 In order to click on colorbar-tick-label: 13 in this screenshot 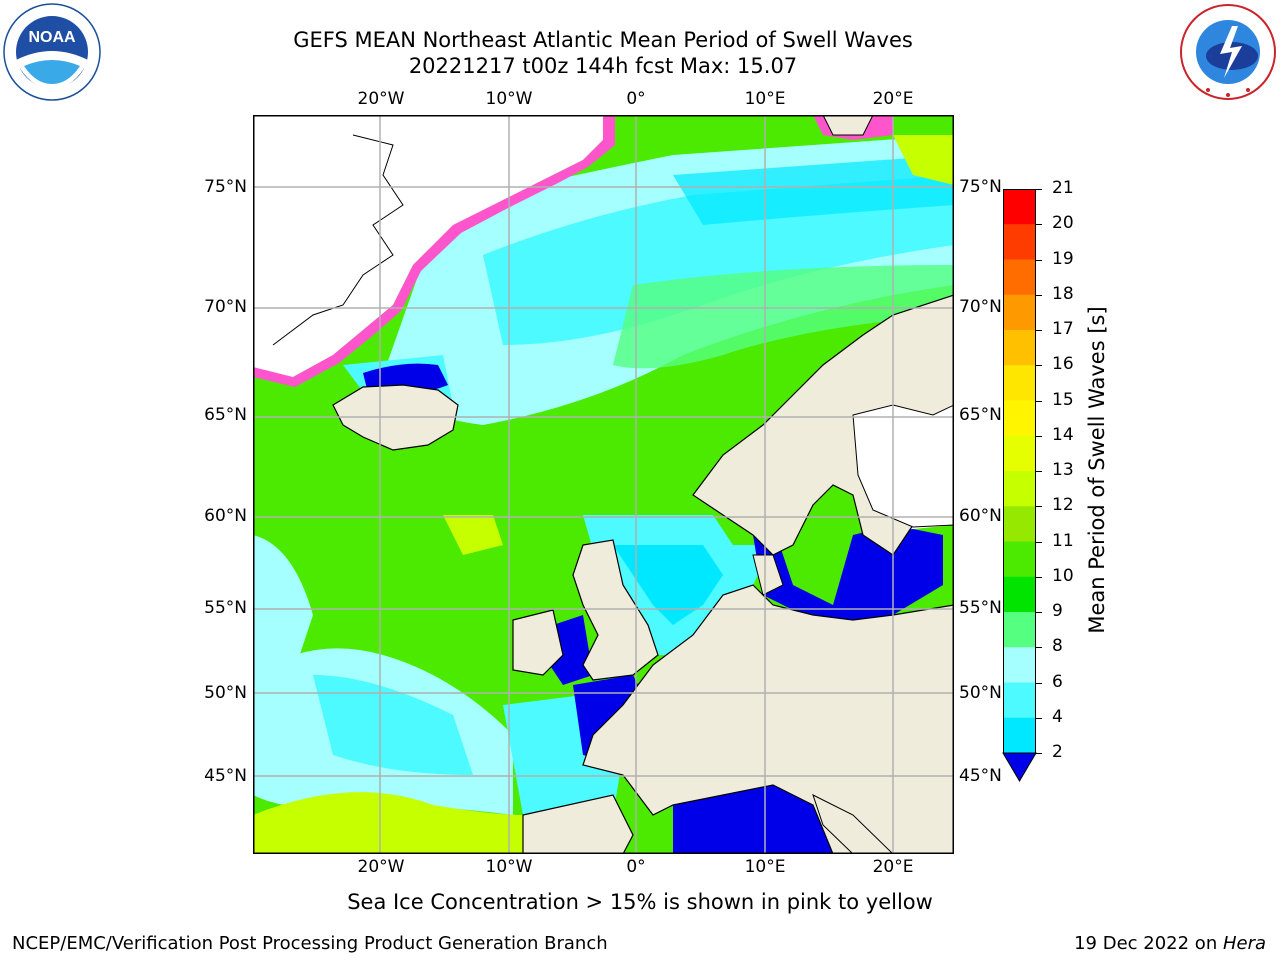, I will do `click(1063, 470)`.